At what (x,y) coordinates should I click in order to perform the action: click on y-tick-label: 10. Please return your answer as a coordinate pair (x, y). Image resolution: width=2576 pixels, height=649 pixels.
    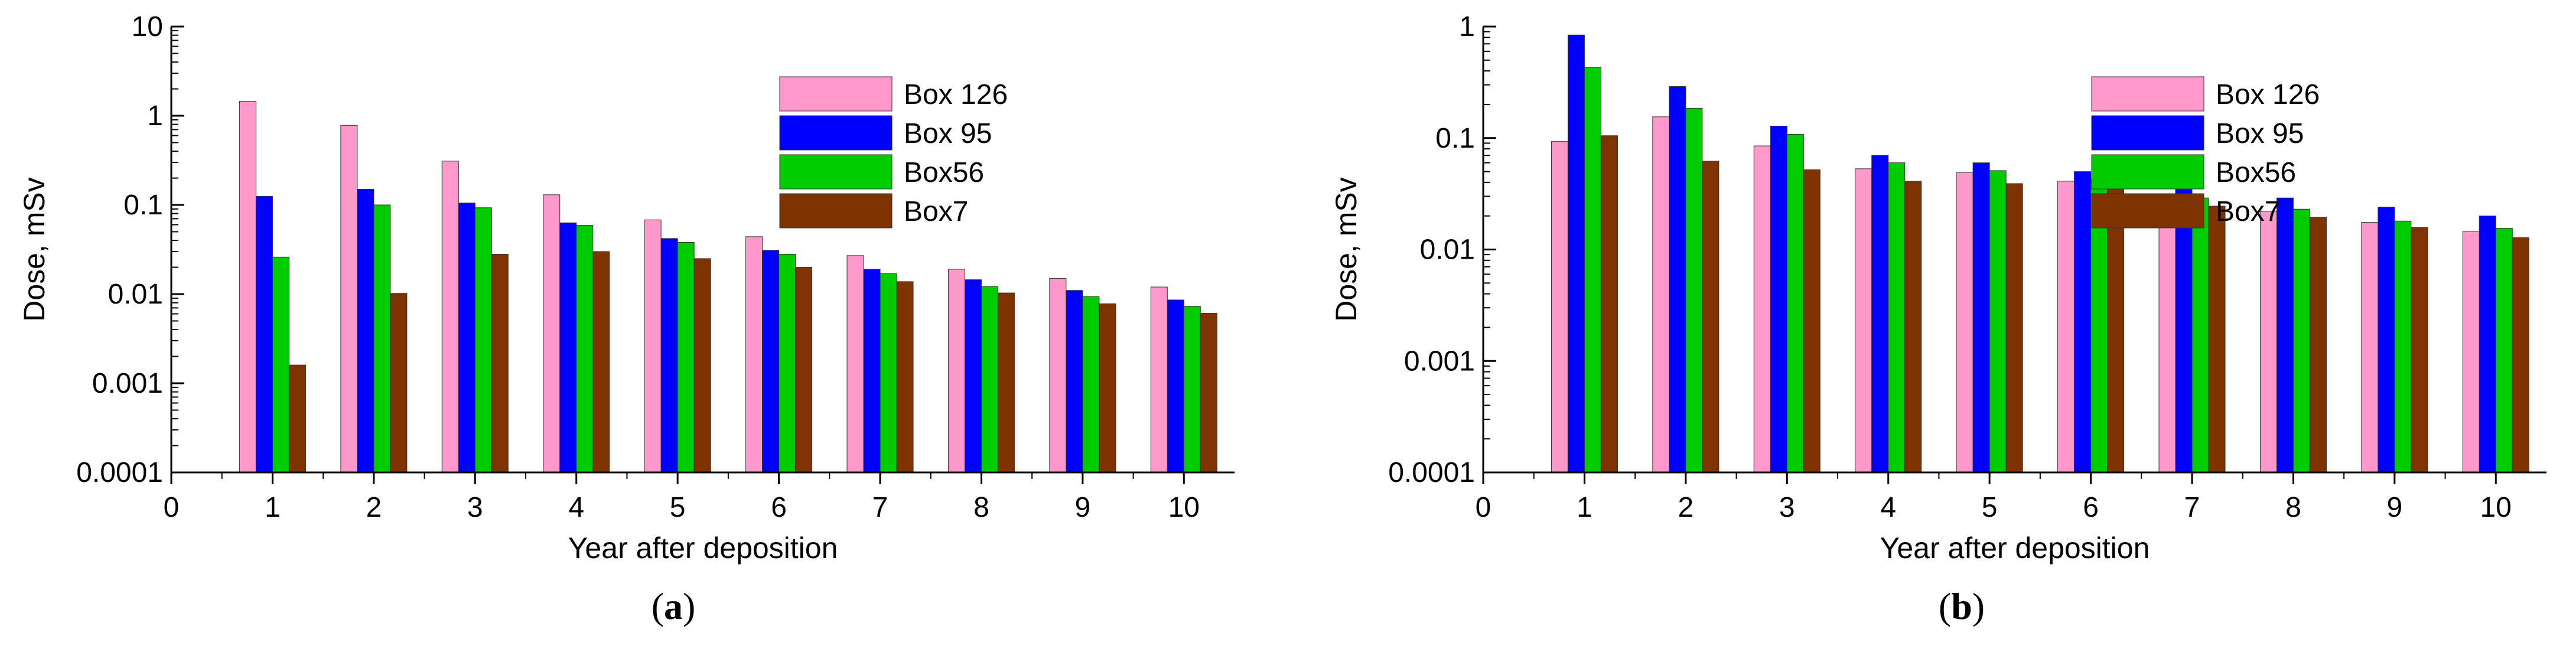
    Looking at the image, I should click on (147, 27).